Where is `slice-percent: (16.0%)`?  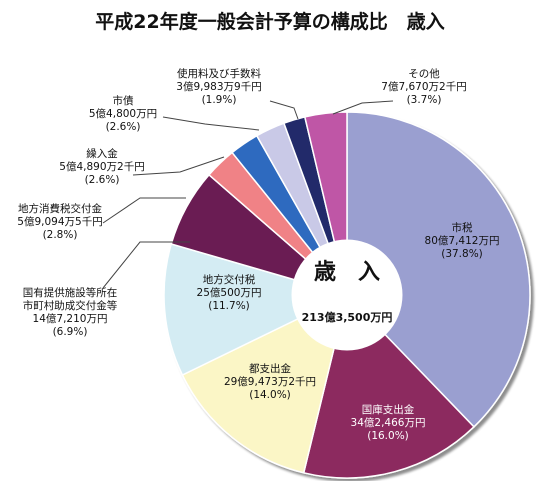
slice-percent: (16.0%) is located at coordinates (388, 436).